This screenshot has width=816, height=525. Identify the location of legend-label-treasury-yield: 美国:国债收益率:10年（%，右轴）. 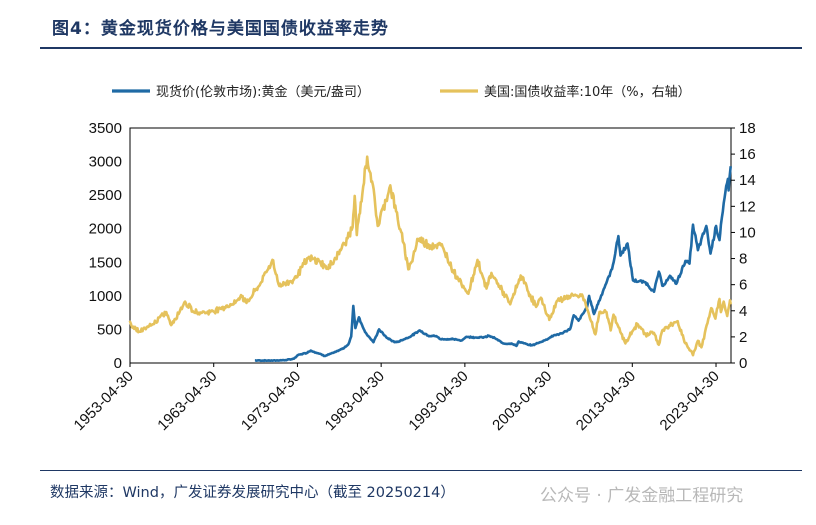
(587, 92).